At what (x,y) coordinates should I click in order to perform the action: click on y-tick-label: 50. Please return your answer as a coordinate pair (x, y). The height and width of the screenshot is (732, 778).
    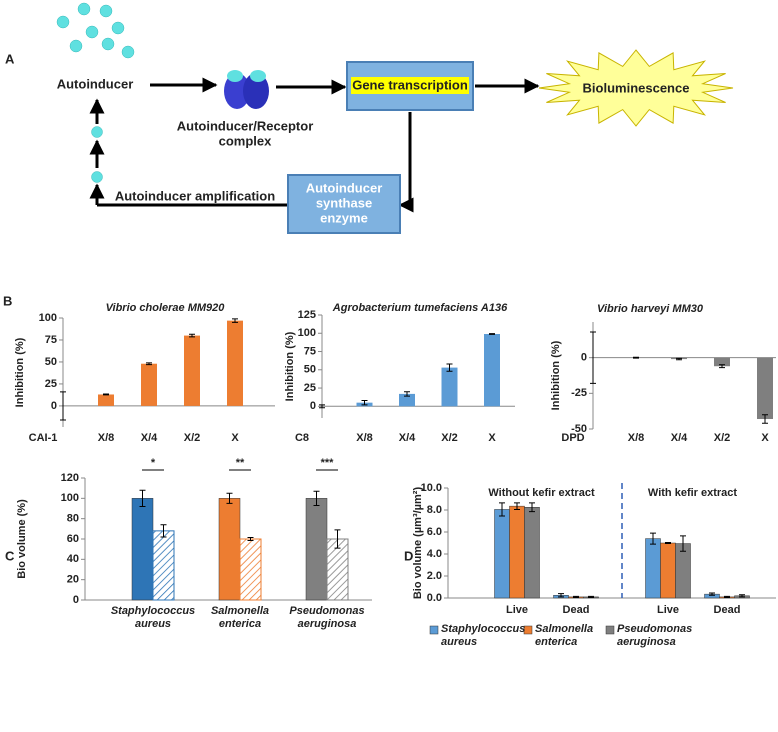
    Looking at the image, I should click on (310, 370).